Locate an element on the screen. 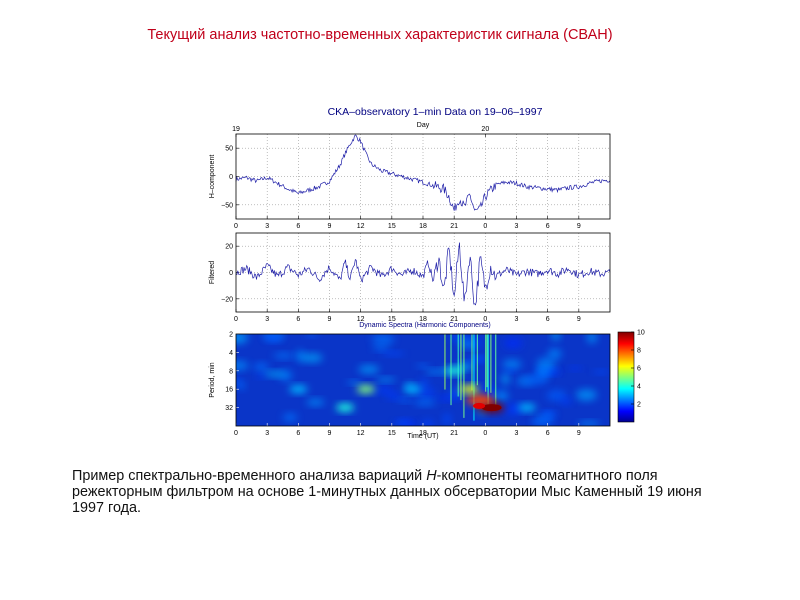 This screenshot has height=600, width=800. y-axis-label: H–component is located at coordinates (212, 177).